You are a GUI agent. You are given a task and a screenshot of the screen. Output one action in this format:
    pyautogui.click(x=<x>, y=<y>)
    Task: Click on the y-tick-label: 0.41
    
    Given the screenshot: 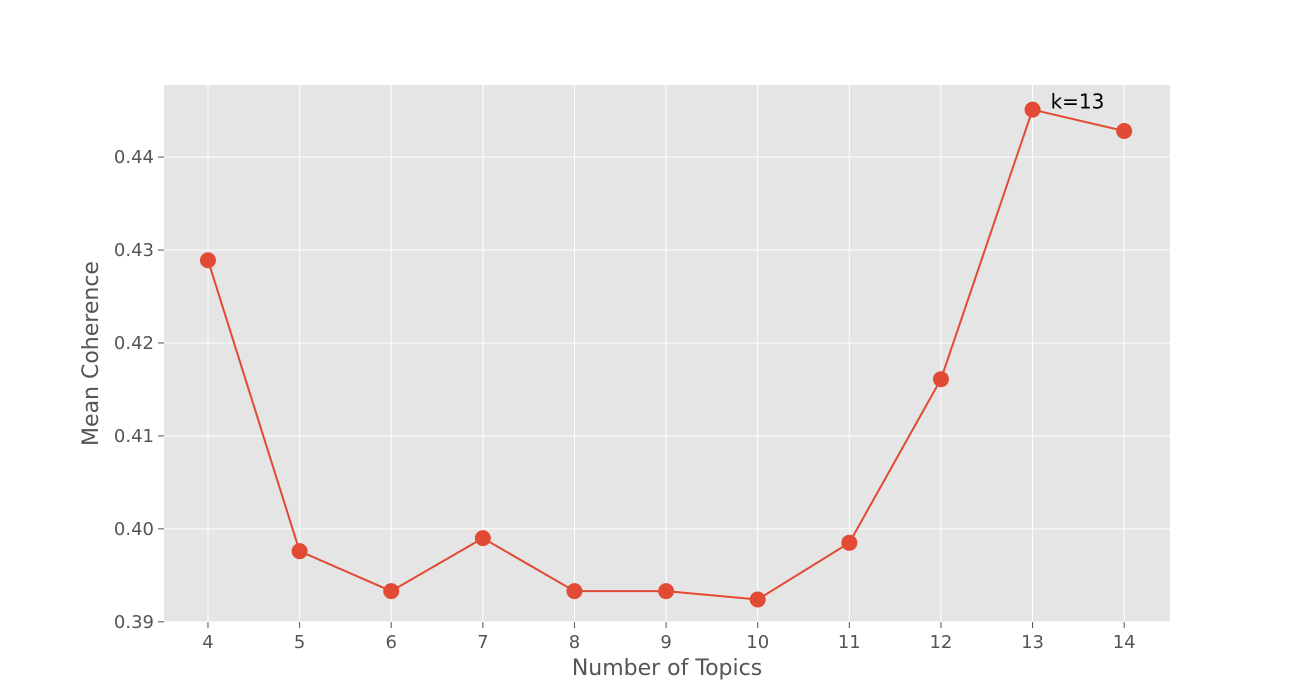 What is the action you would take?
    pyautogui.click(x=134, y=436)
    